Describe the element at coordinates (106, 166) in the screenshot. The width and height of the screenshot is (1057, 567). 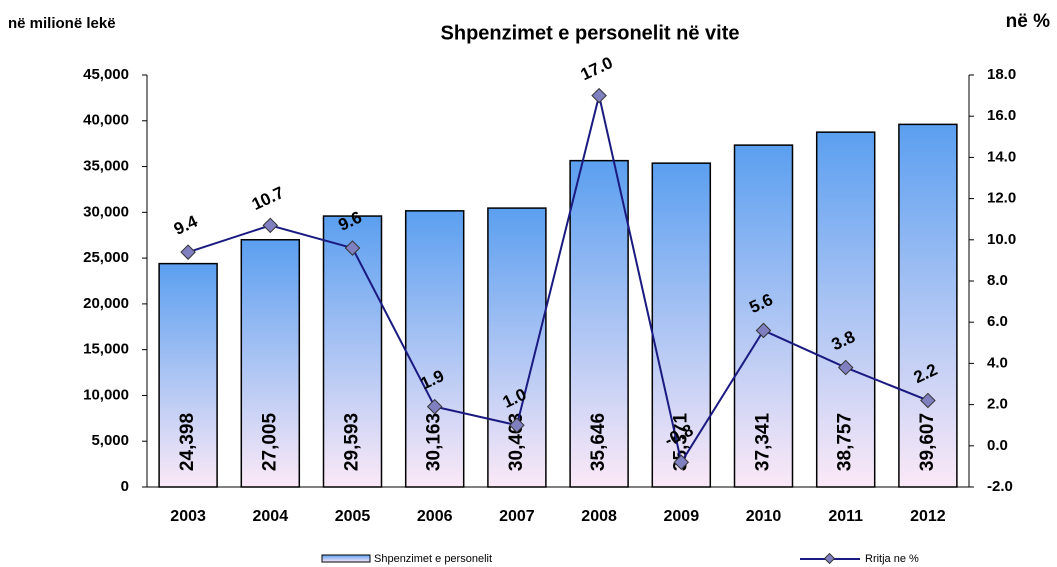
I see `y-tick-label: 35,000` at that location.